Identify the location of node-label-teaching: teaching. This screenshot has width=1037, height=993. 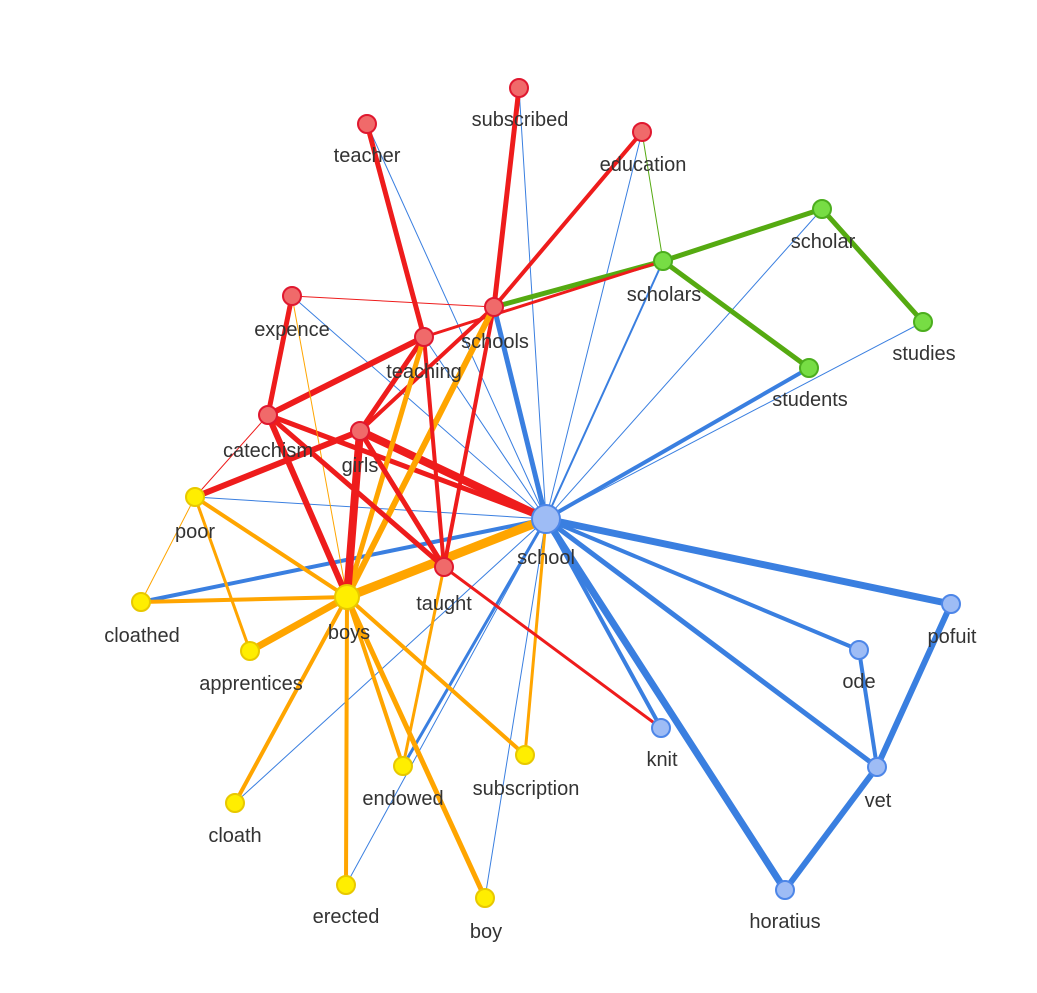
(424, 372).